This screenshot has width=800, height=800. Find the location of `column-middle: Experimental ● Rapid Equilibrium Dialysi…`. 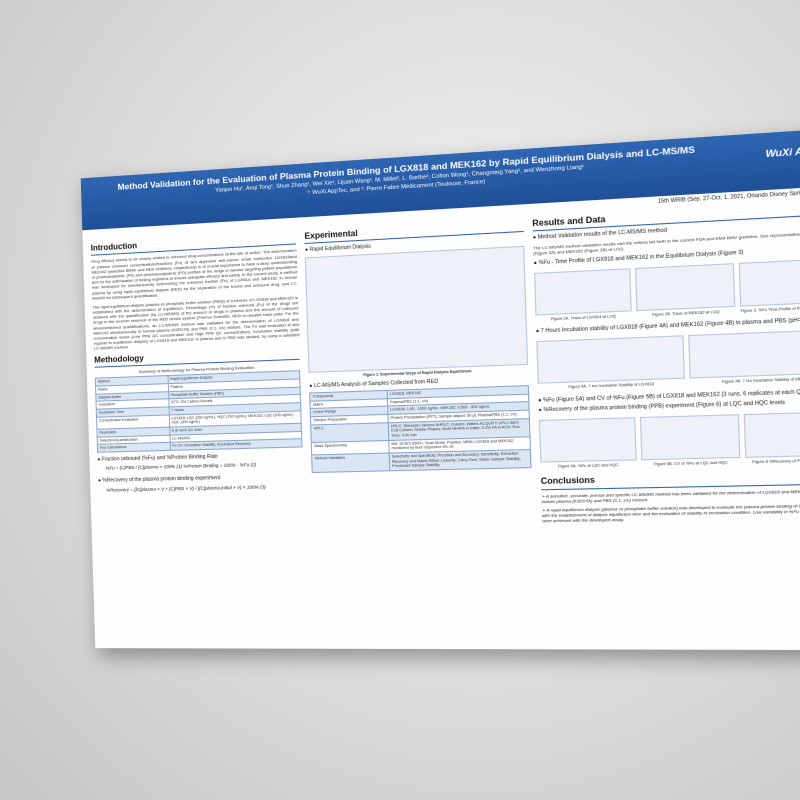

column-middle: Experimental ● Rapid Equilibrium Dialysi… is located at coordinates (418, 372).